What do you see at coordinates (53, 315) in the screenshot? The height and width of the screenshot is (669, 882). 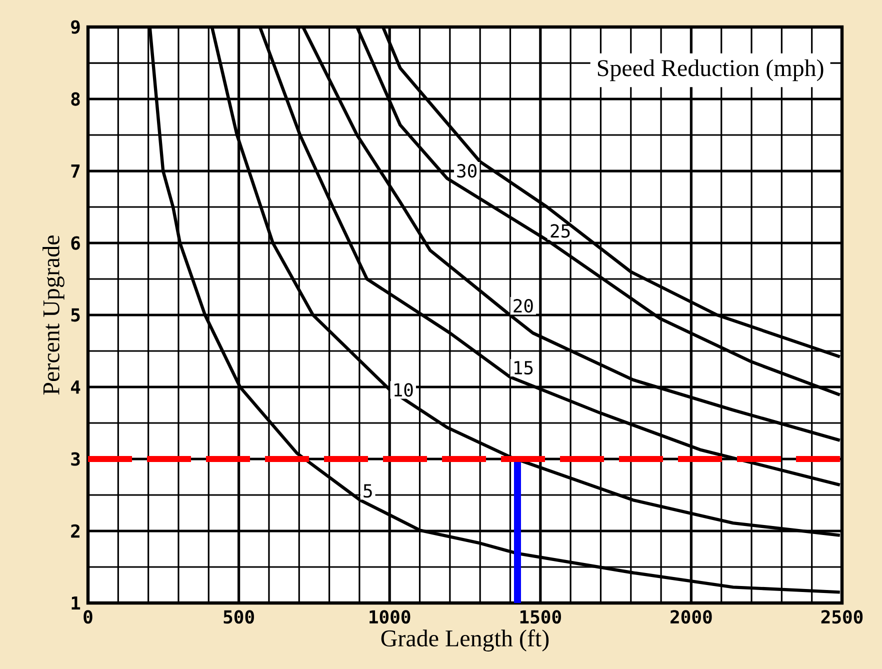 I see `y-axis-title: Percent Upgrade` at bounding box center [53, 315].